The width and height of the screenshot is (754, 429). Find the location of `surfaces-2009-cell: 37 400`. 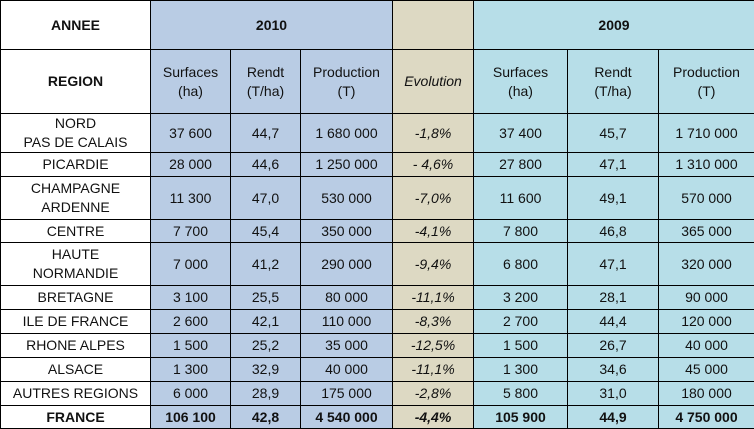

surfaces-2009-cell: 37 400 is located at coordinates (521, 133).